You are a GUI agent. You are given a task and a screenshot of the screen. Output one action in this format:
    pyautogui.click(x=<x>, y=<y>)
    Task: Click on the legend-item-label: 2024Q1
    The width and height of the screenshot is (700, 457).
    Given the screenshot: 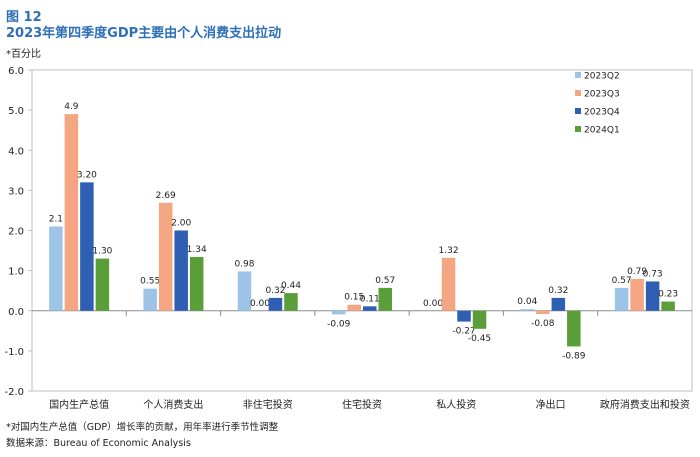 What is the action you would take?
    pyautogui.click(x=602, y=131)
    